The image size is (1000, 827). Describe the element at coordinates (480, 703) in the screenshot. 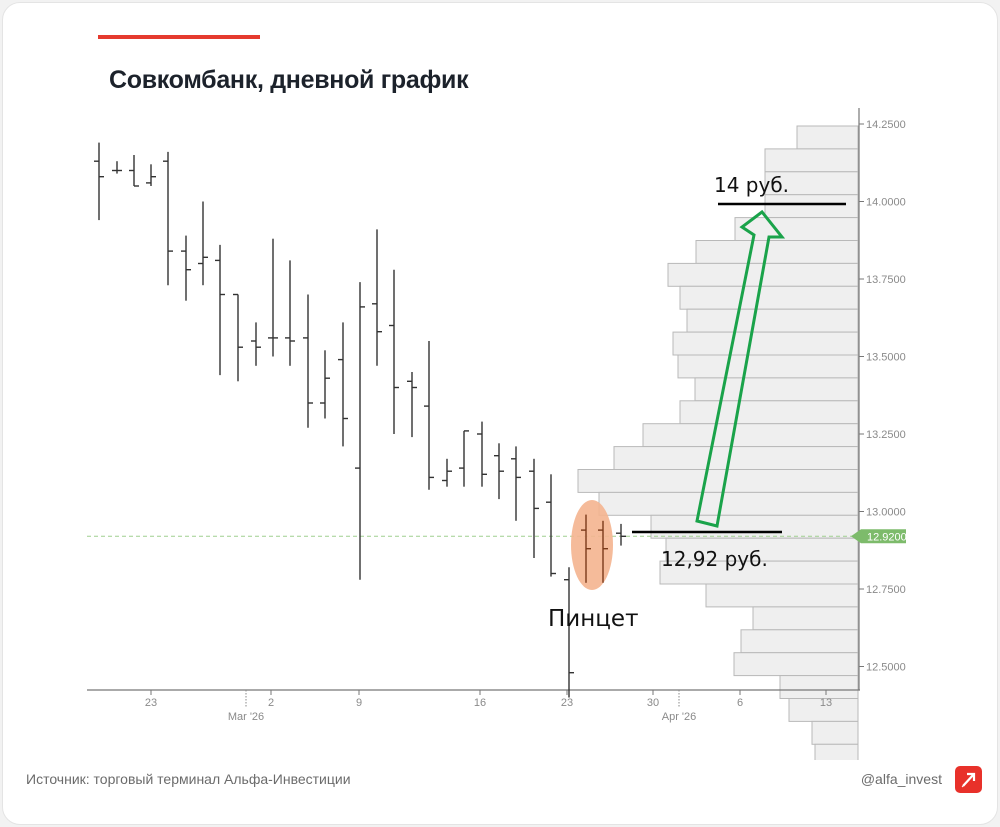

I see `x-tick-label: 16` at that location.